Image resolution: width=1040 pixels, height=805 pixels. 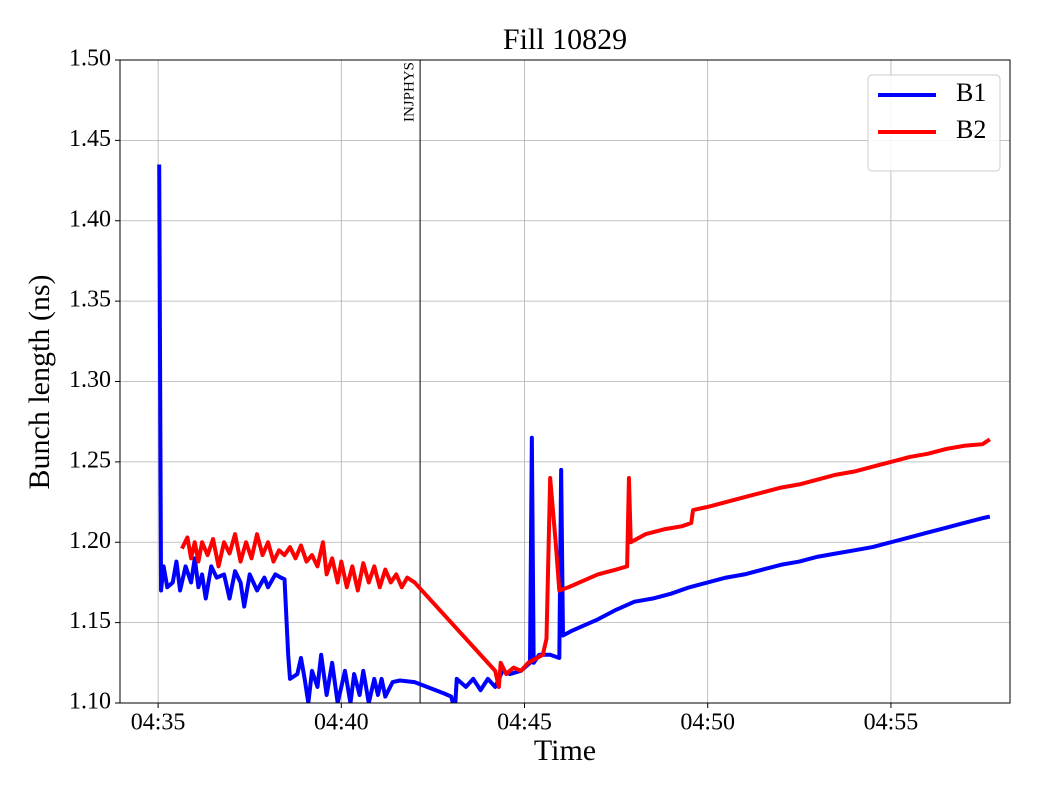 I want to click on y-tick-label: 1.10, so click(x=90, y=702).